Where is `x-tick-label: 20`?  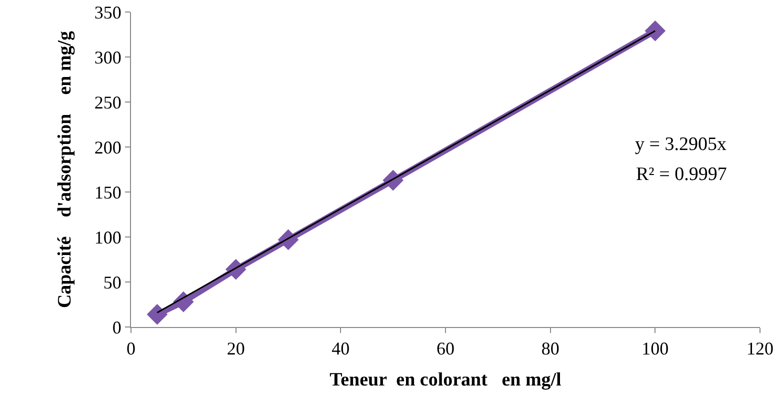
x-tick-label: 20 is located at coordinates (235, 348).